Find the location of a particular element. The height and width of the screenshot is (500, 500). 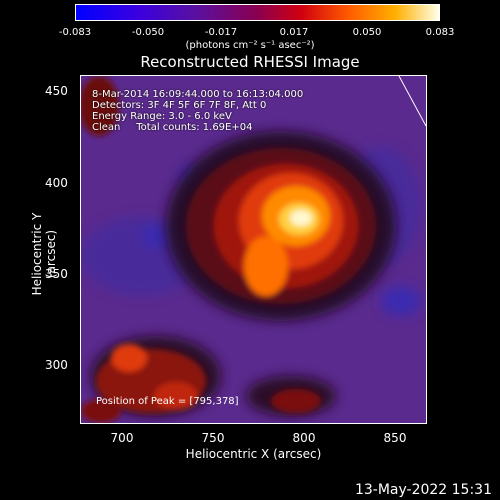

image-title: Reconstructed RHESSI Image is located at coordinates (250, 62).